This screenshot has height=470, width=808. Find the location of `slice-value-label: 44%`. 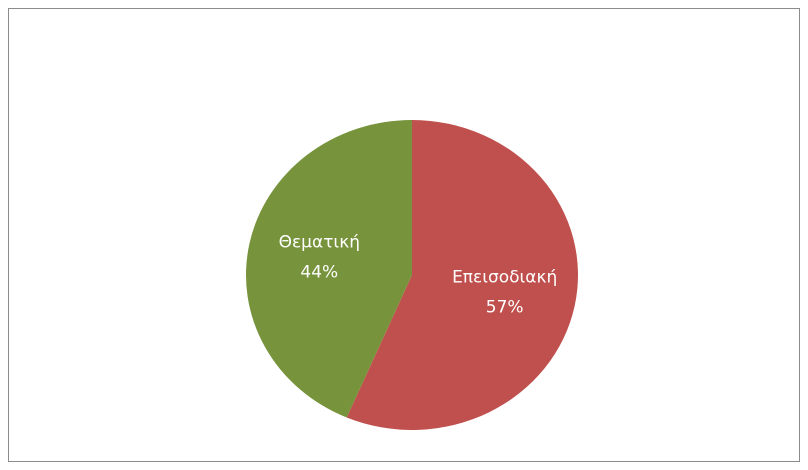

slice-value-label: 44% is located at coordinates (319, 272).